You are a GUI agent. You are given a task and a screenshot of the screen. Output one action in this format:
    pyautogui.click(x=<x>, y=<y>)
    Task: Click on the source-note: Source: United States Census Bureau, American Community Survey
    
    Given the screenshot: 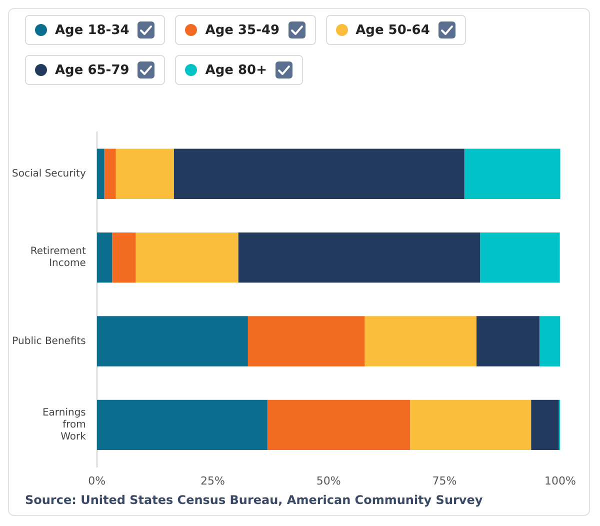 What is the action you would take?
    pyautogui.click(x=254, y=500)
    